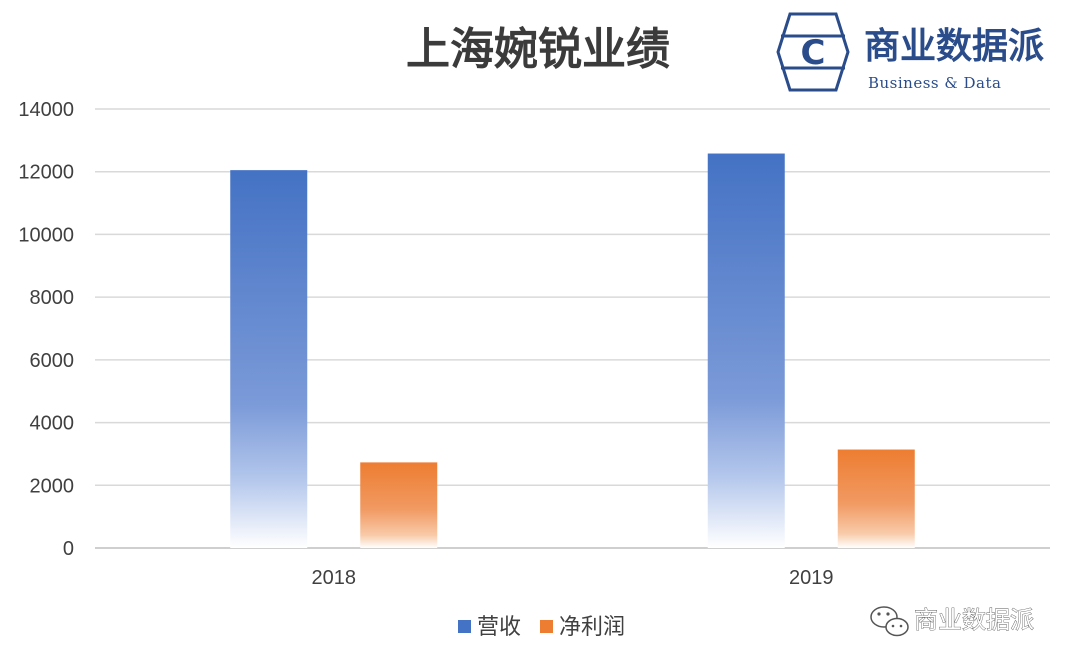 The image size is (1080, 666). I want to click on watermark: 商业数据派, so click(952, 621).